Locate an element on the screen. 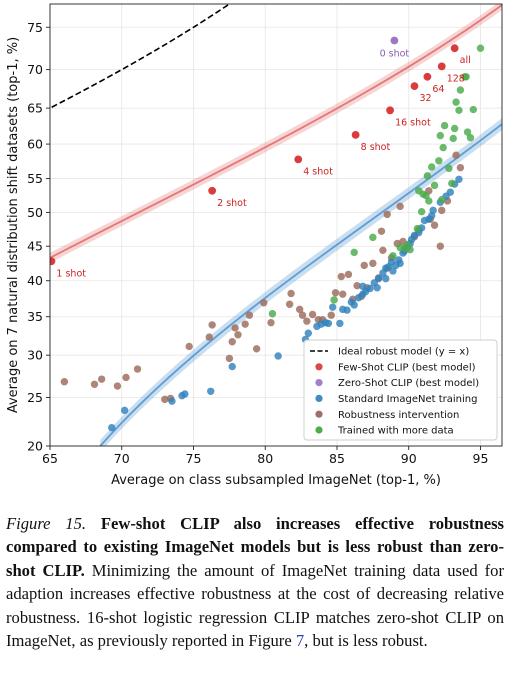  legend-entry-label: Few-Shot CLIP (best model) is located at coordinates (407, 367).